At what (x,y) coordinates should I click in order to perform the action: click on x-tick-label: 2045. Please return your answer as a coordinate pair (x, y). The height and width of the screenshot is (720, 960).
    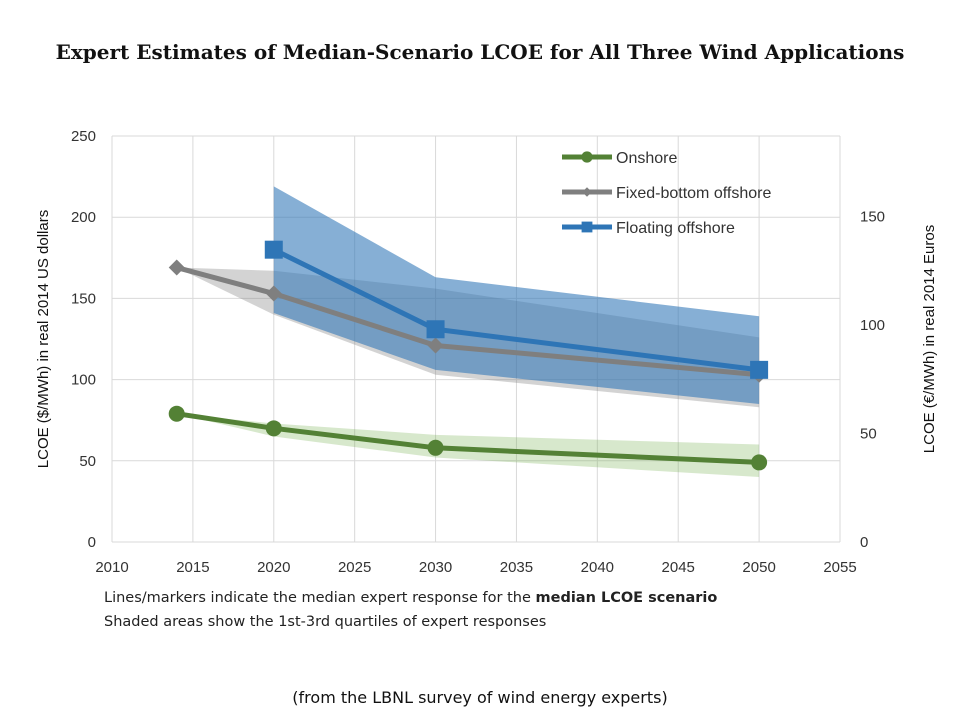
    Looking at the image, I should click on (678, 567).